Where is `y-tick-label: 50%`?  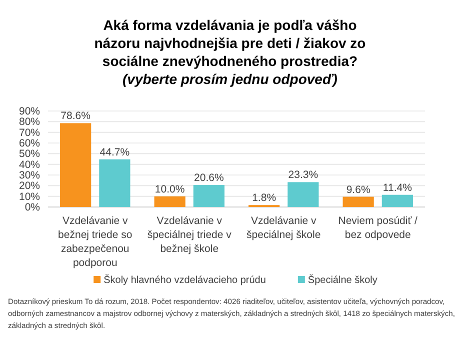
y-tick-label: 50% is located at coordinates (29, 154).